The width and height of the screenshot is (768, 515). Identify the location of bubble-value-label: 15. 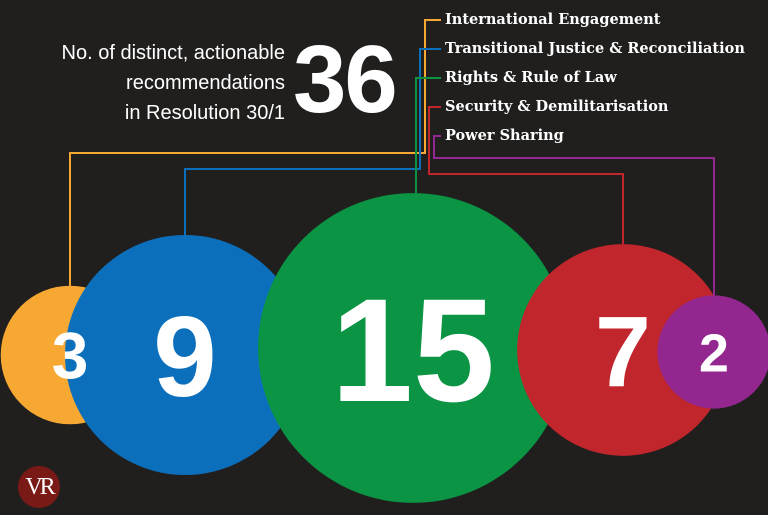
(413, 351).